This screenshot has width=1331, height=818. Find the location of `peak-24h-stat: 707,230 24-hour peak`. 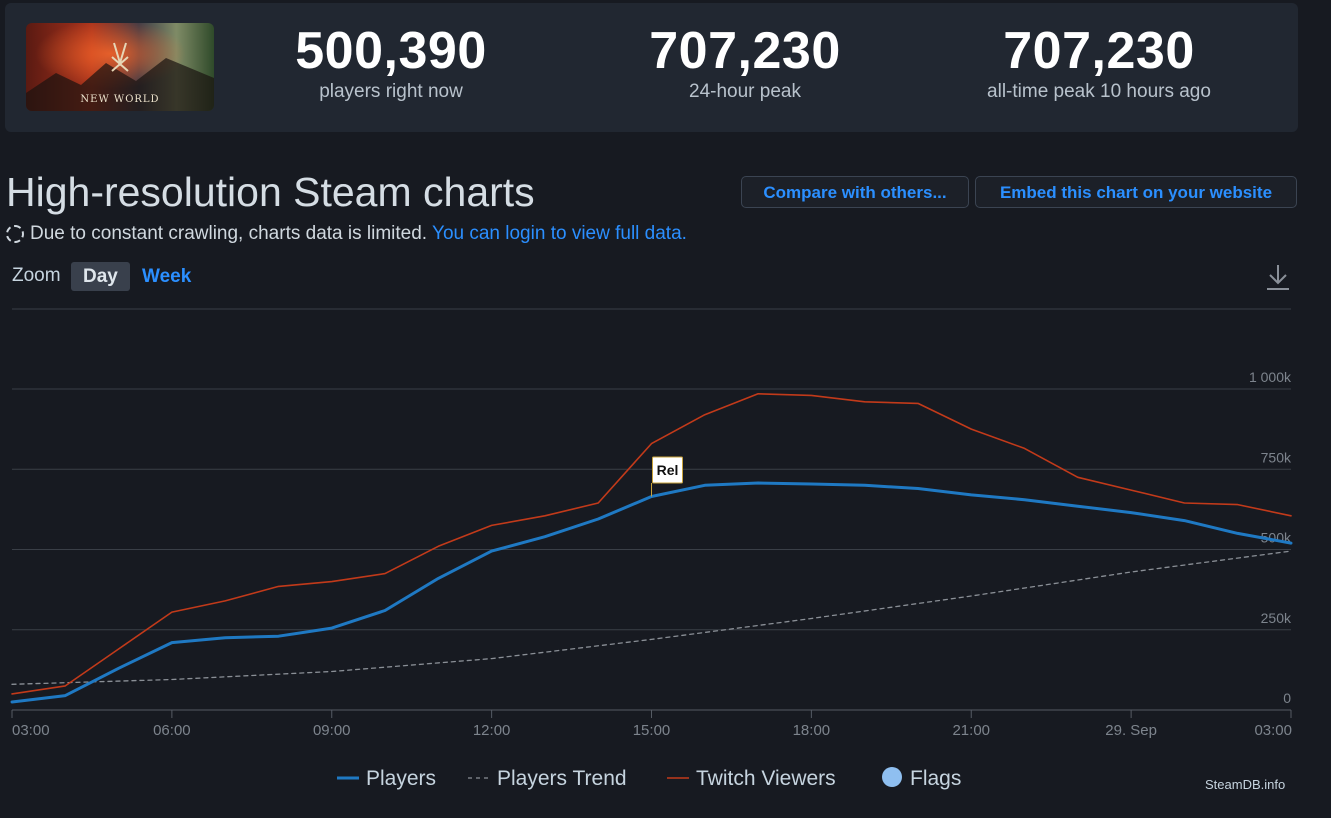

peak-24h-stat: 707,230 24-hour peak is located at coordinates (745, 62).